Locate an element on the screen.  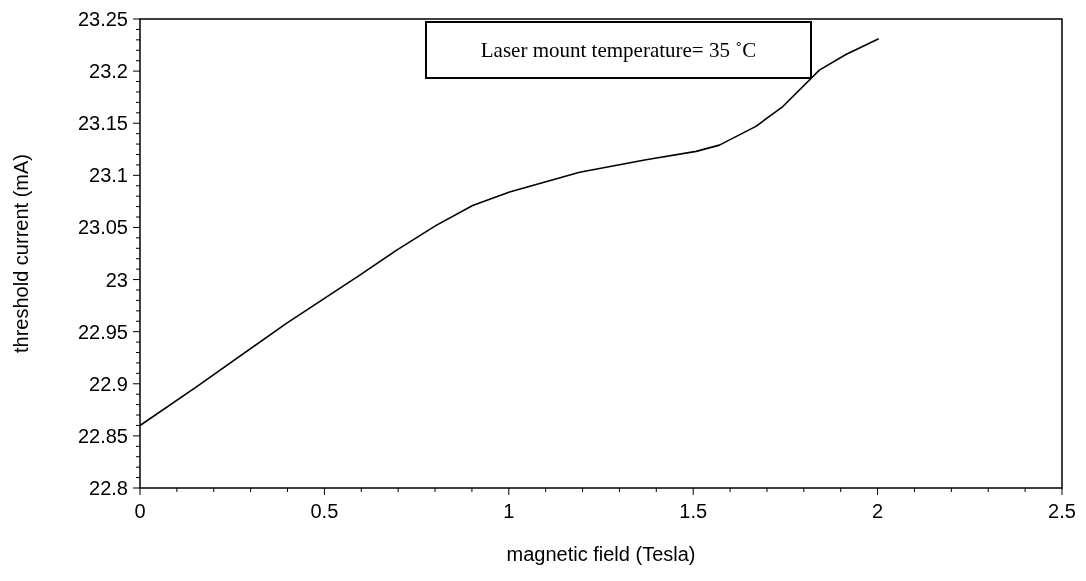
y-tick-label: 23.25 is located at coordinates (102, 19).